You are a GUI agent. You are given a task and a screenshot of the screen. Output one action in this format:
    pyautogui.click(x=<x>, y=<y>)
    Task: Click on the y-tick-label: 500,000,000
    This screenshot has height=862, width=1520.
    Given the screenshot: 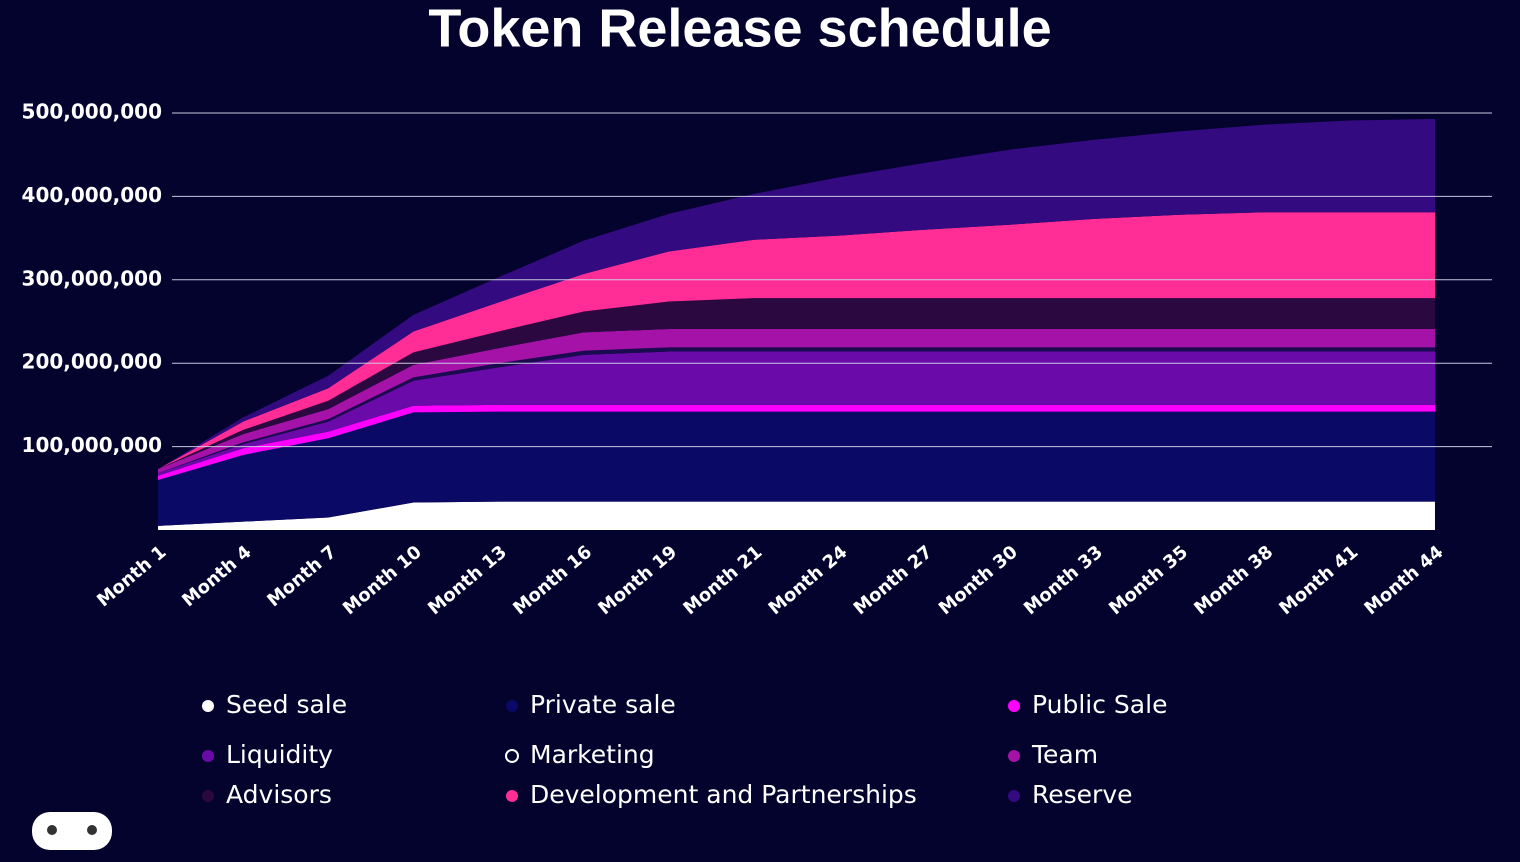 What is the action you would take?
    pyautogui.click(x=92, y=112)
    